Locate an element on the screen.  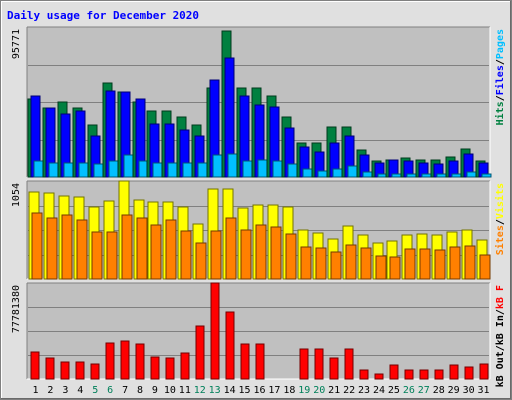
x-tick-label: 6 is located at coordinates (110, 390).